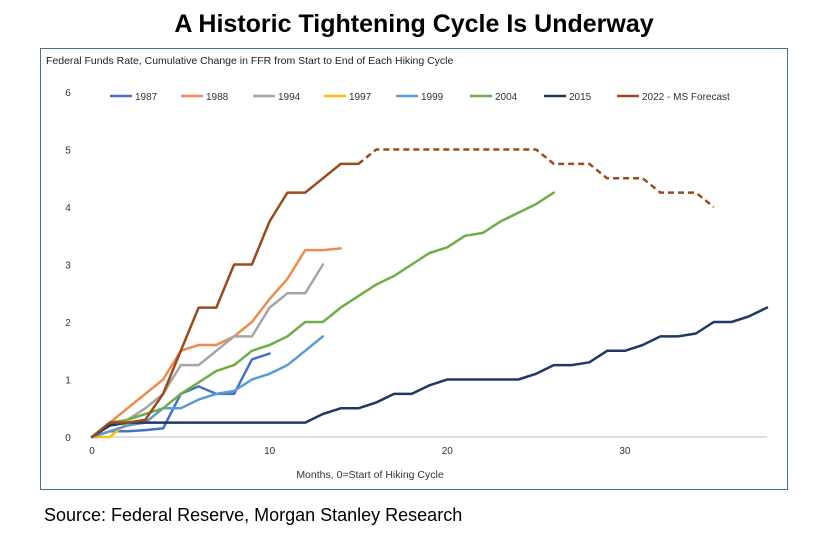  I want to click on legend-label: 1988, so click(217, 97).